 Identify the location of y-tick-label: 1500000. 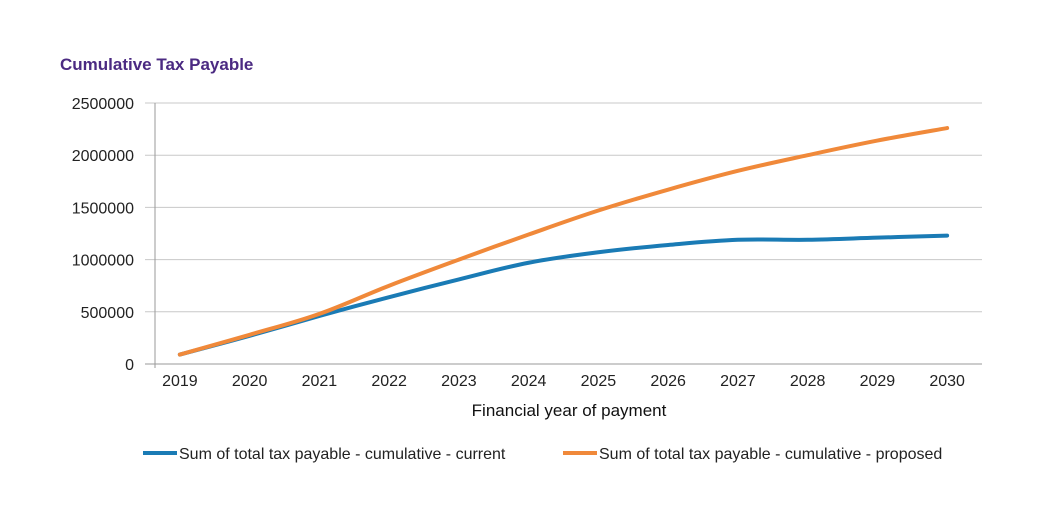
(103, 208).